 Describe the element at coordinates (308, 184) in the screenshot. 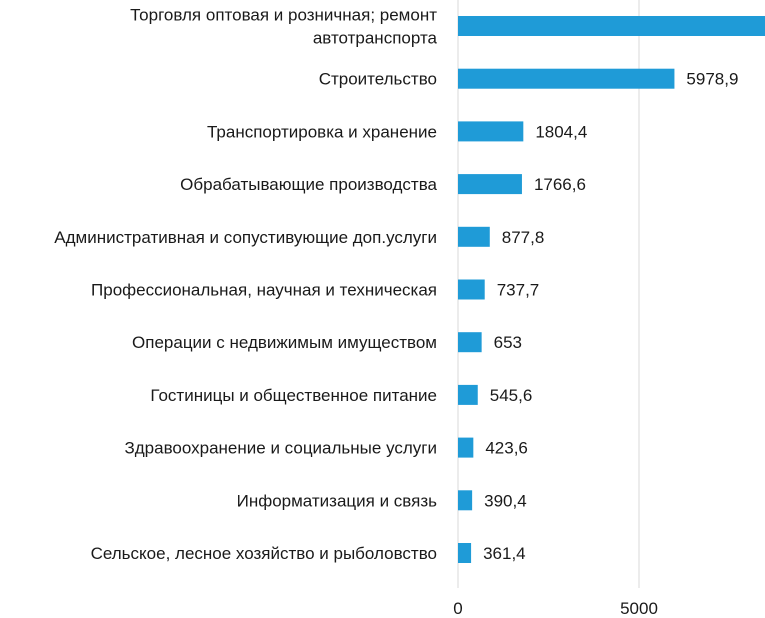

I see `category-label: Обрабатывающие производства` at that location.